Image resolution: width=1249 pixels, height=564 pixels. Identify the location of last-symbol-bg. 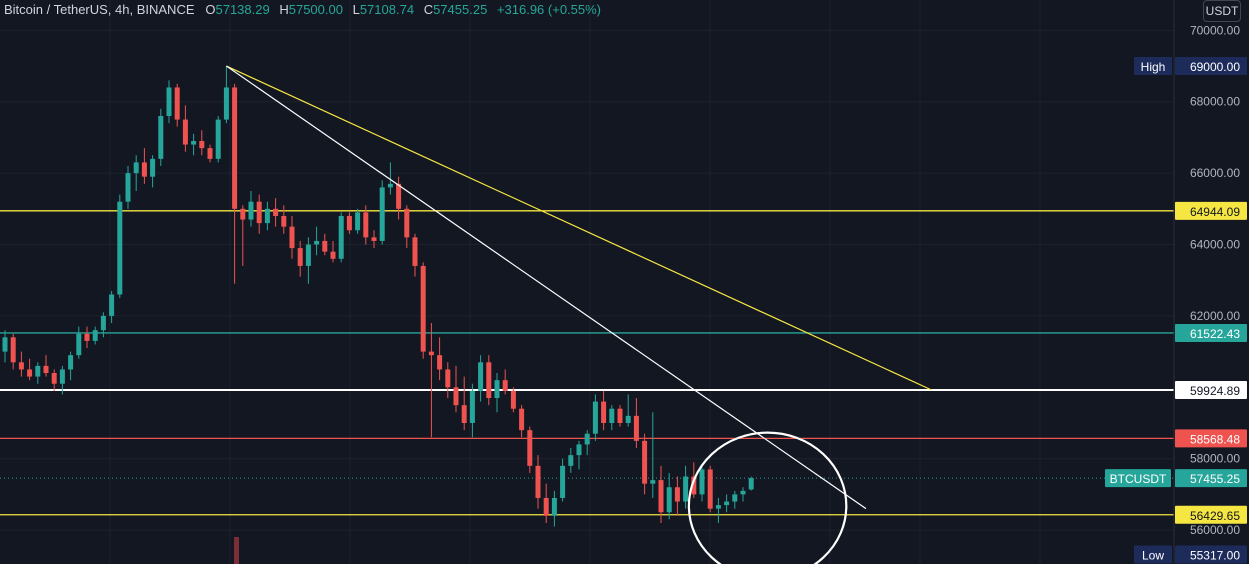
(1138, 478).